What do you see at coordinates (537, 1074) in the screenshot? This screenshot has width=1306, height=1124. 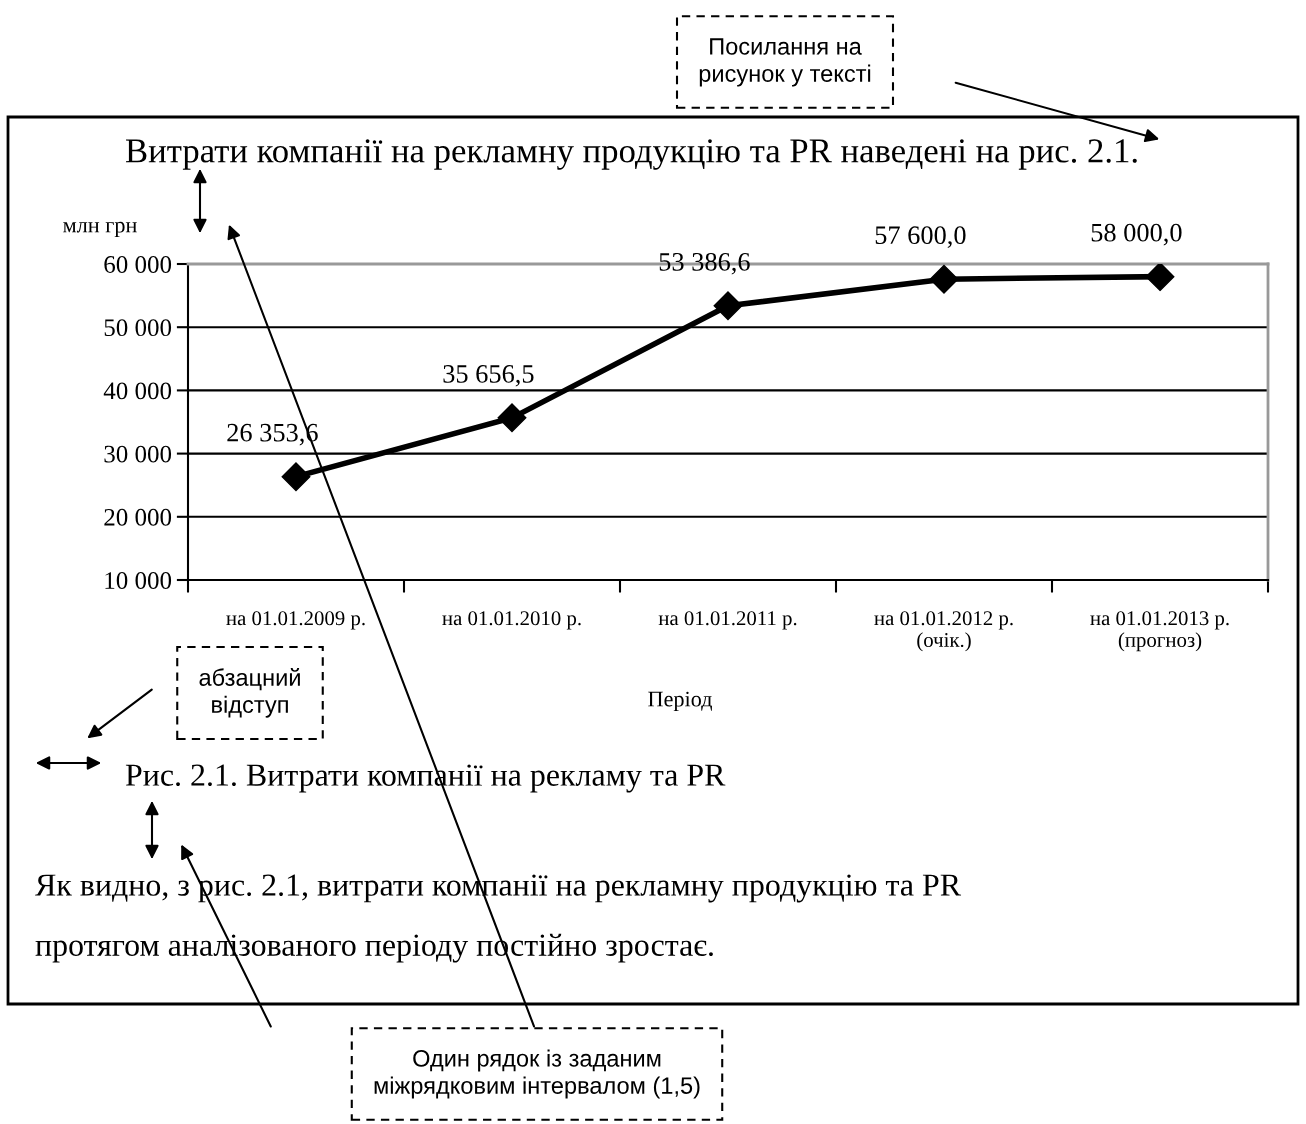 I see `text: Один рядок із заданим міжрядковим інтервалом (1,5)` at bounding box center [537, 1074].